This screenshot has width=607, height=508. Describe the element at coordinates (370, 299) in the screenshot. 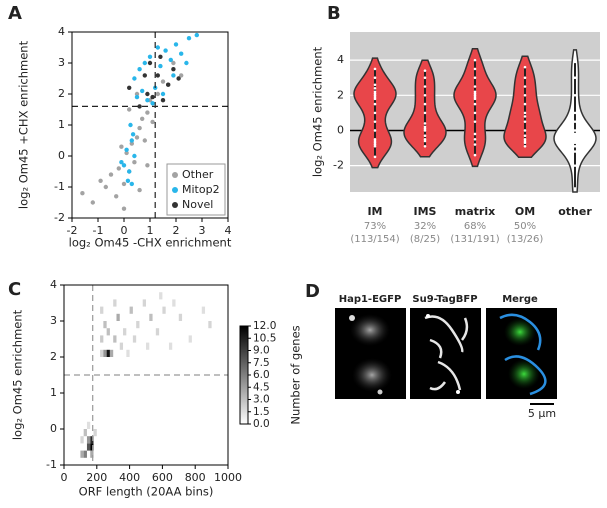

I see `image-label: Hap1-EGFP` at that location.